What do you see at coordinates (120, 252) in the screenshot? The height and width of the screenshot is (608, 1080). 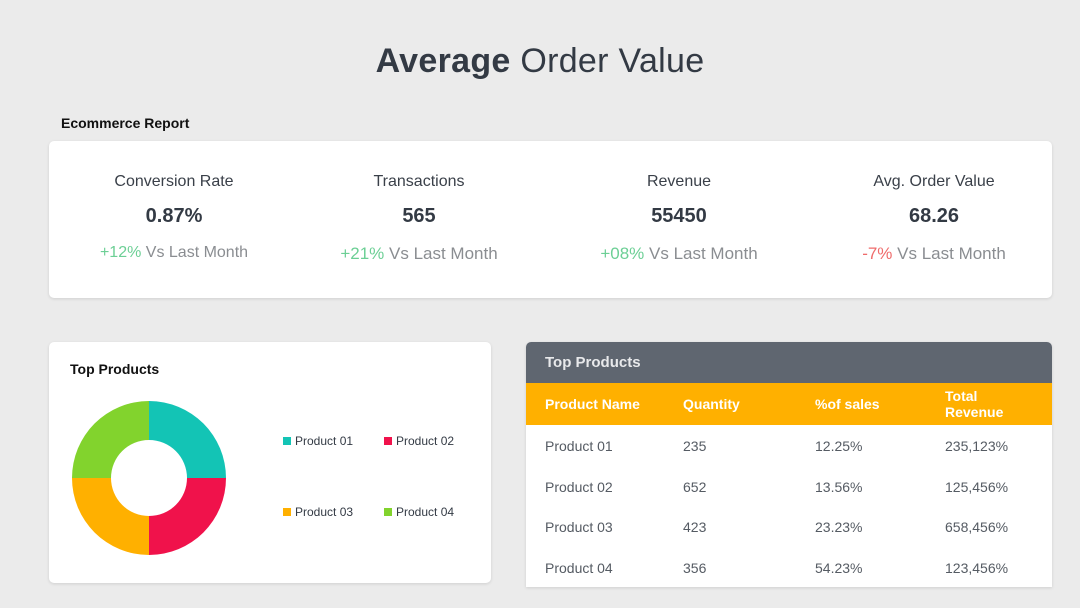 I see `kpi-change-value: +12%` at bounding box center [120, 252].